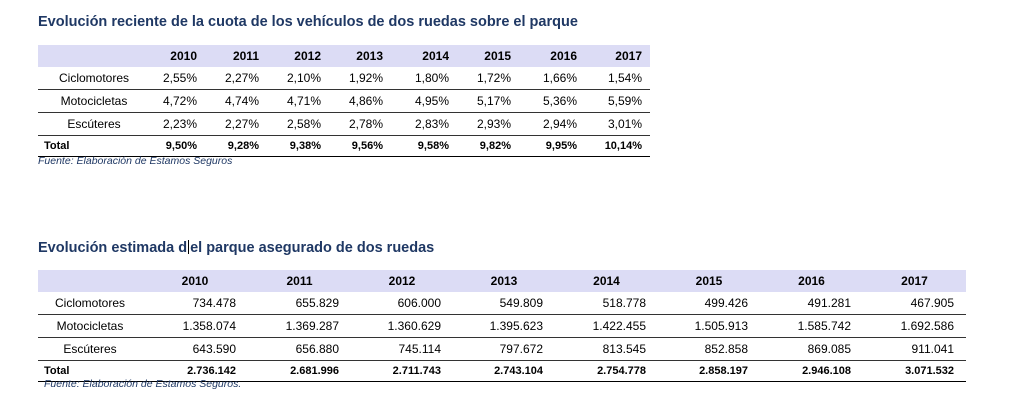  What do you see at coordinates (521, 349) in the screenshot?
I see `cell-value: 797.672` at bounding box center [521, 349].